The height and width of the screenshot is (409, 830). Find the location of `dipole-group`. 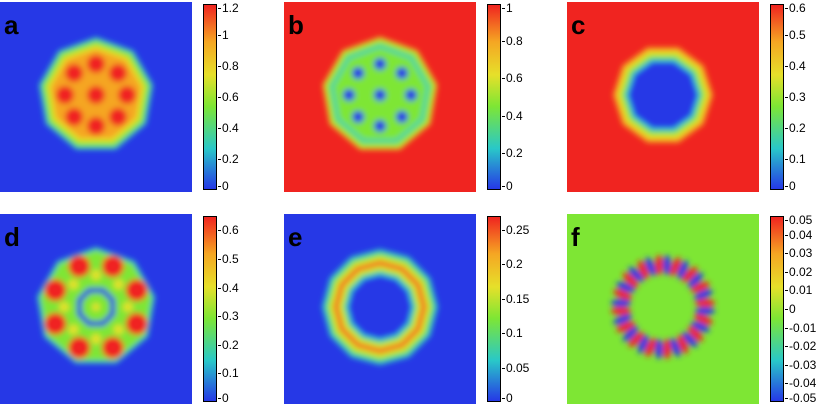

dipole-group is located at coordinates (663, 307).